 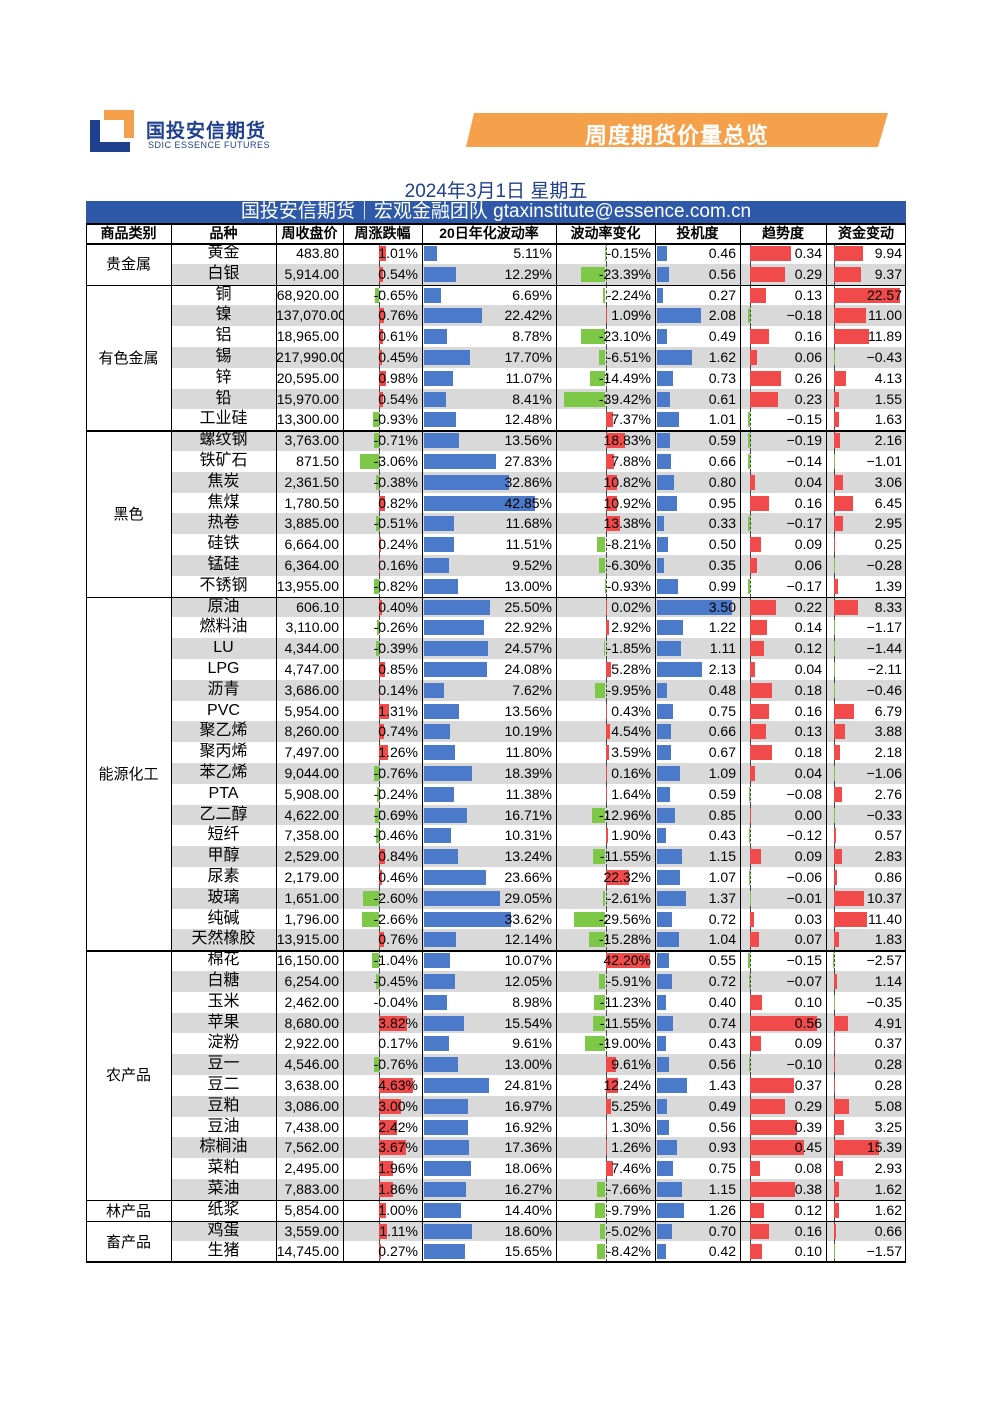 What do you see at coordinates (605, 1023) in the screenshot?
I see `volchg-cell: -11.55%` at bounding box center [605, 1023].